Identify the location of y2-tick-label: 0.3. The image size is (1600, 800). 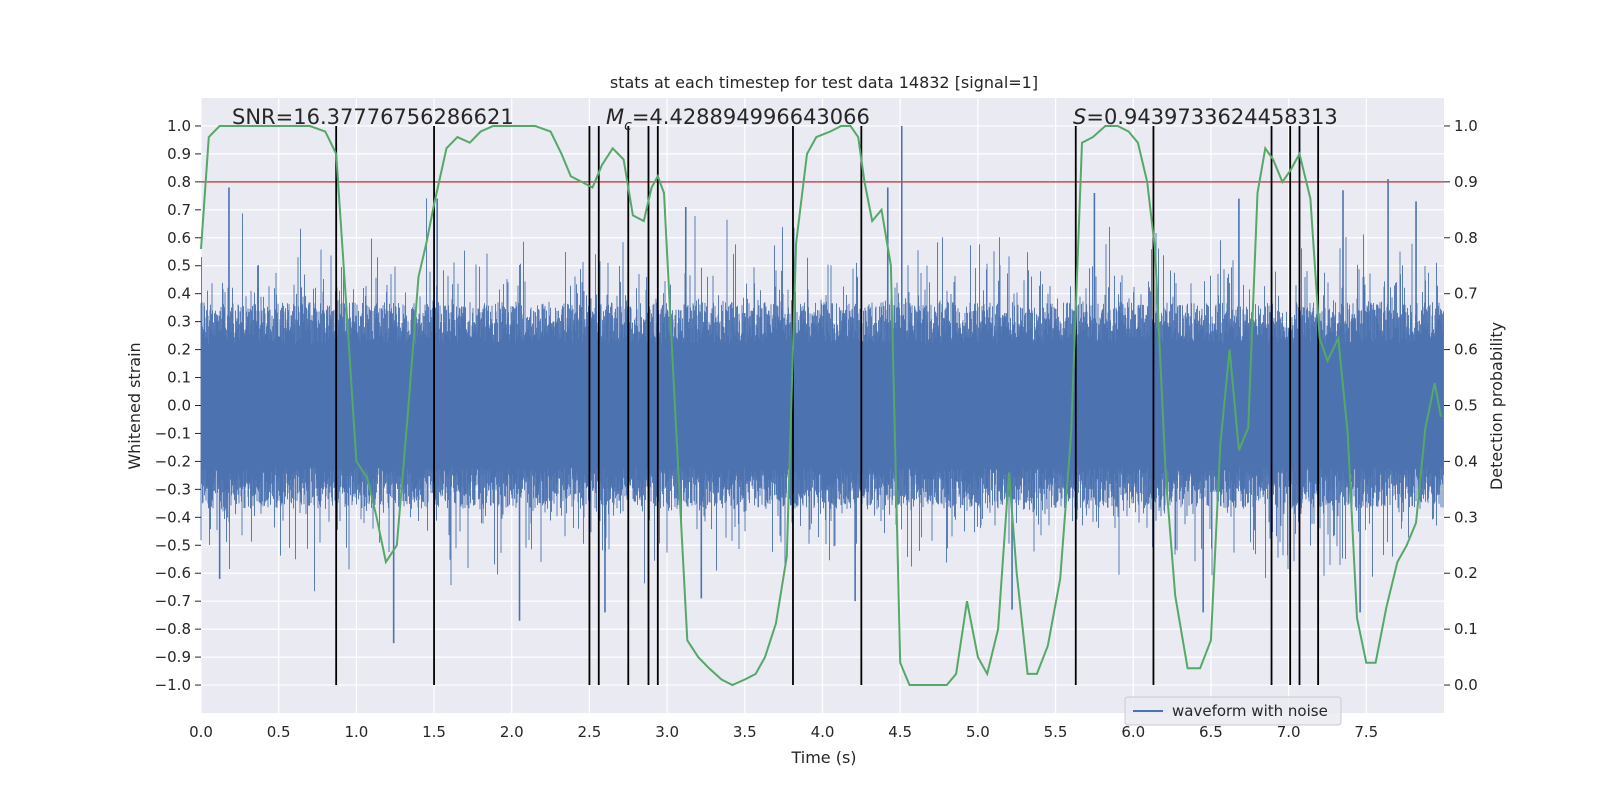
(1466, 517).